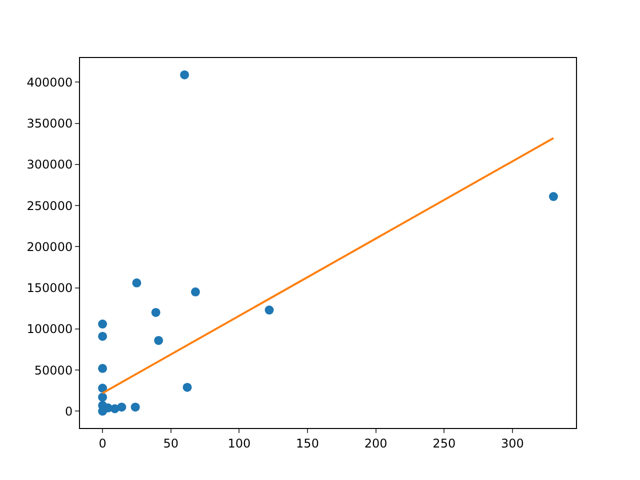 The height and width of the screenshot is (480, 640). What do you see at coordinates (49, 82) in the screenshot?
I see `y-tick-label: 400000` at bounding box center [49, 82].